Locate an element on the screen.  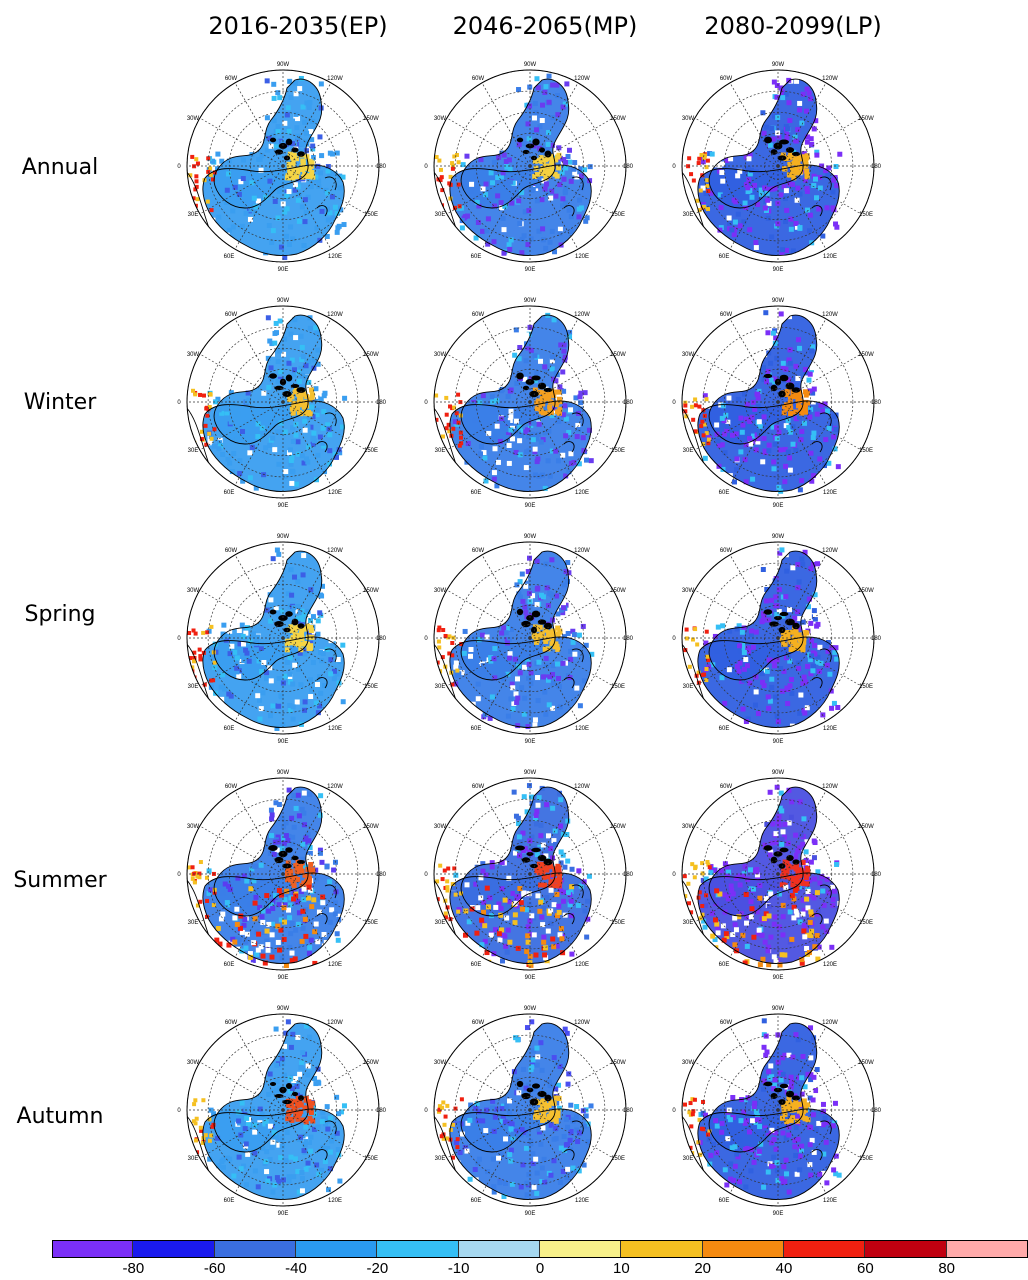
longitude-label: 150E is located at coordinates (371, 1159).